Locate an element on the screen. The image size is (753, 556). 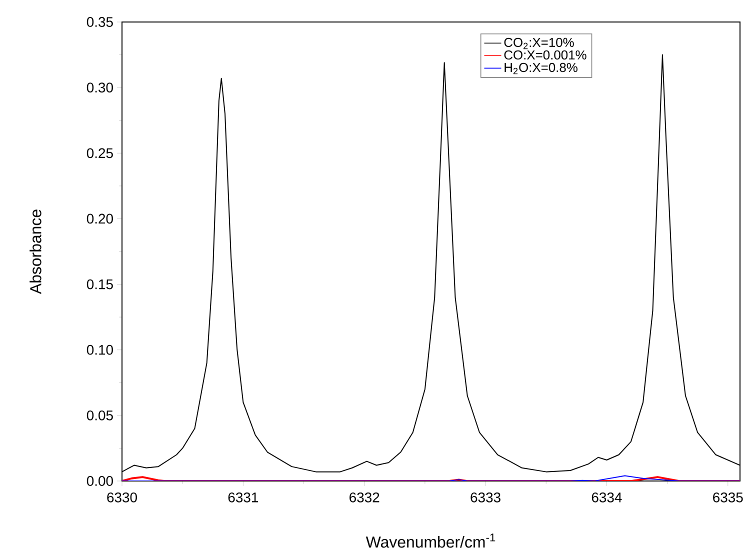
legend-label: CO:X=0.001% is located at coordinates (545, 55).